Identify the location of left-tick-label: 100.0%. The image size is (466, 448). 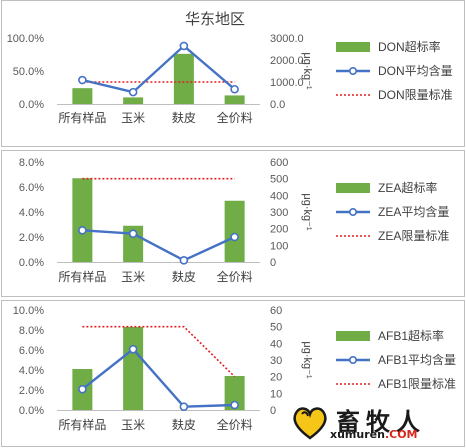
(26, 39).